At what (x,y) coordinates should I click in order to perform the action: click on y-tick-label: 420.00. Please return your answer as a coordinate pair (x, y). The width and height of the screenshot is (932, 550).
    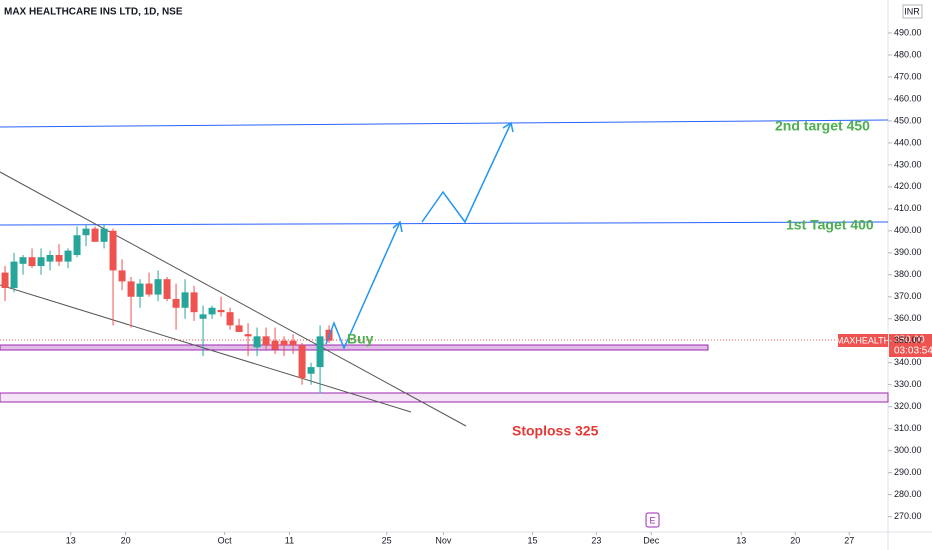
    Looking at the image, I should click on (908, 186).